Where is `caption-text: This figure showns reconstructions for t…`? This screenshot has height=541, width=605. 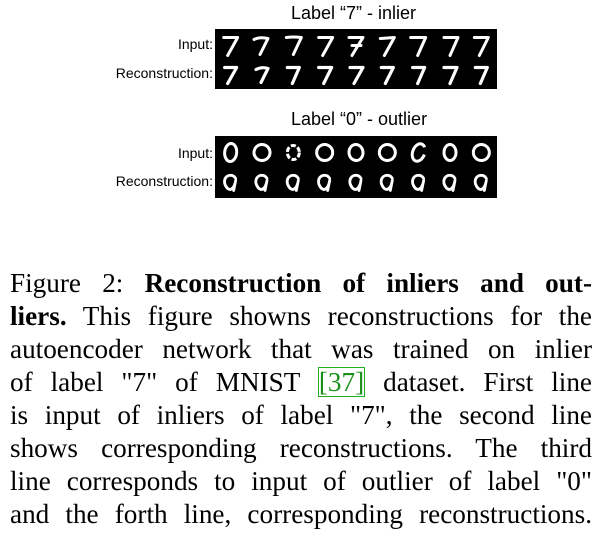
caption-text: This figure showns reconstructions for t… is located at coordinates (329, 316).